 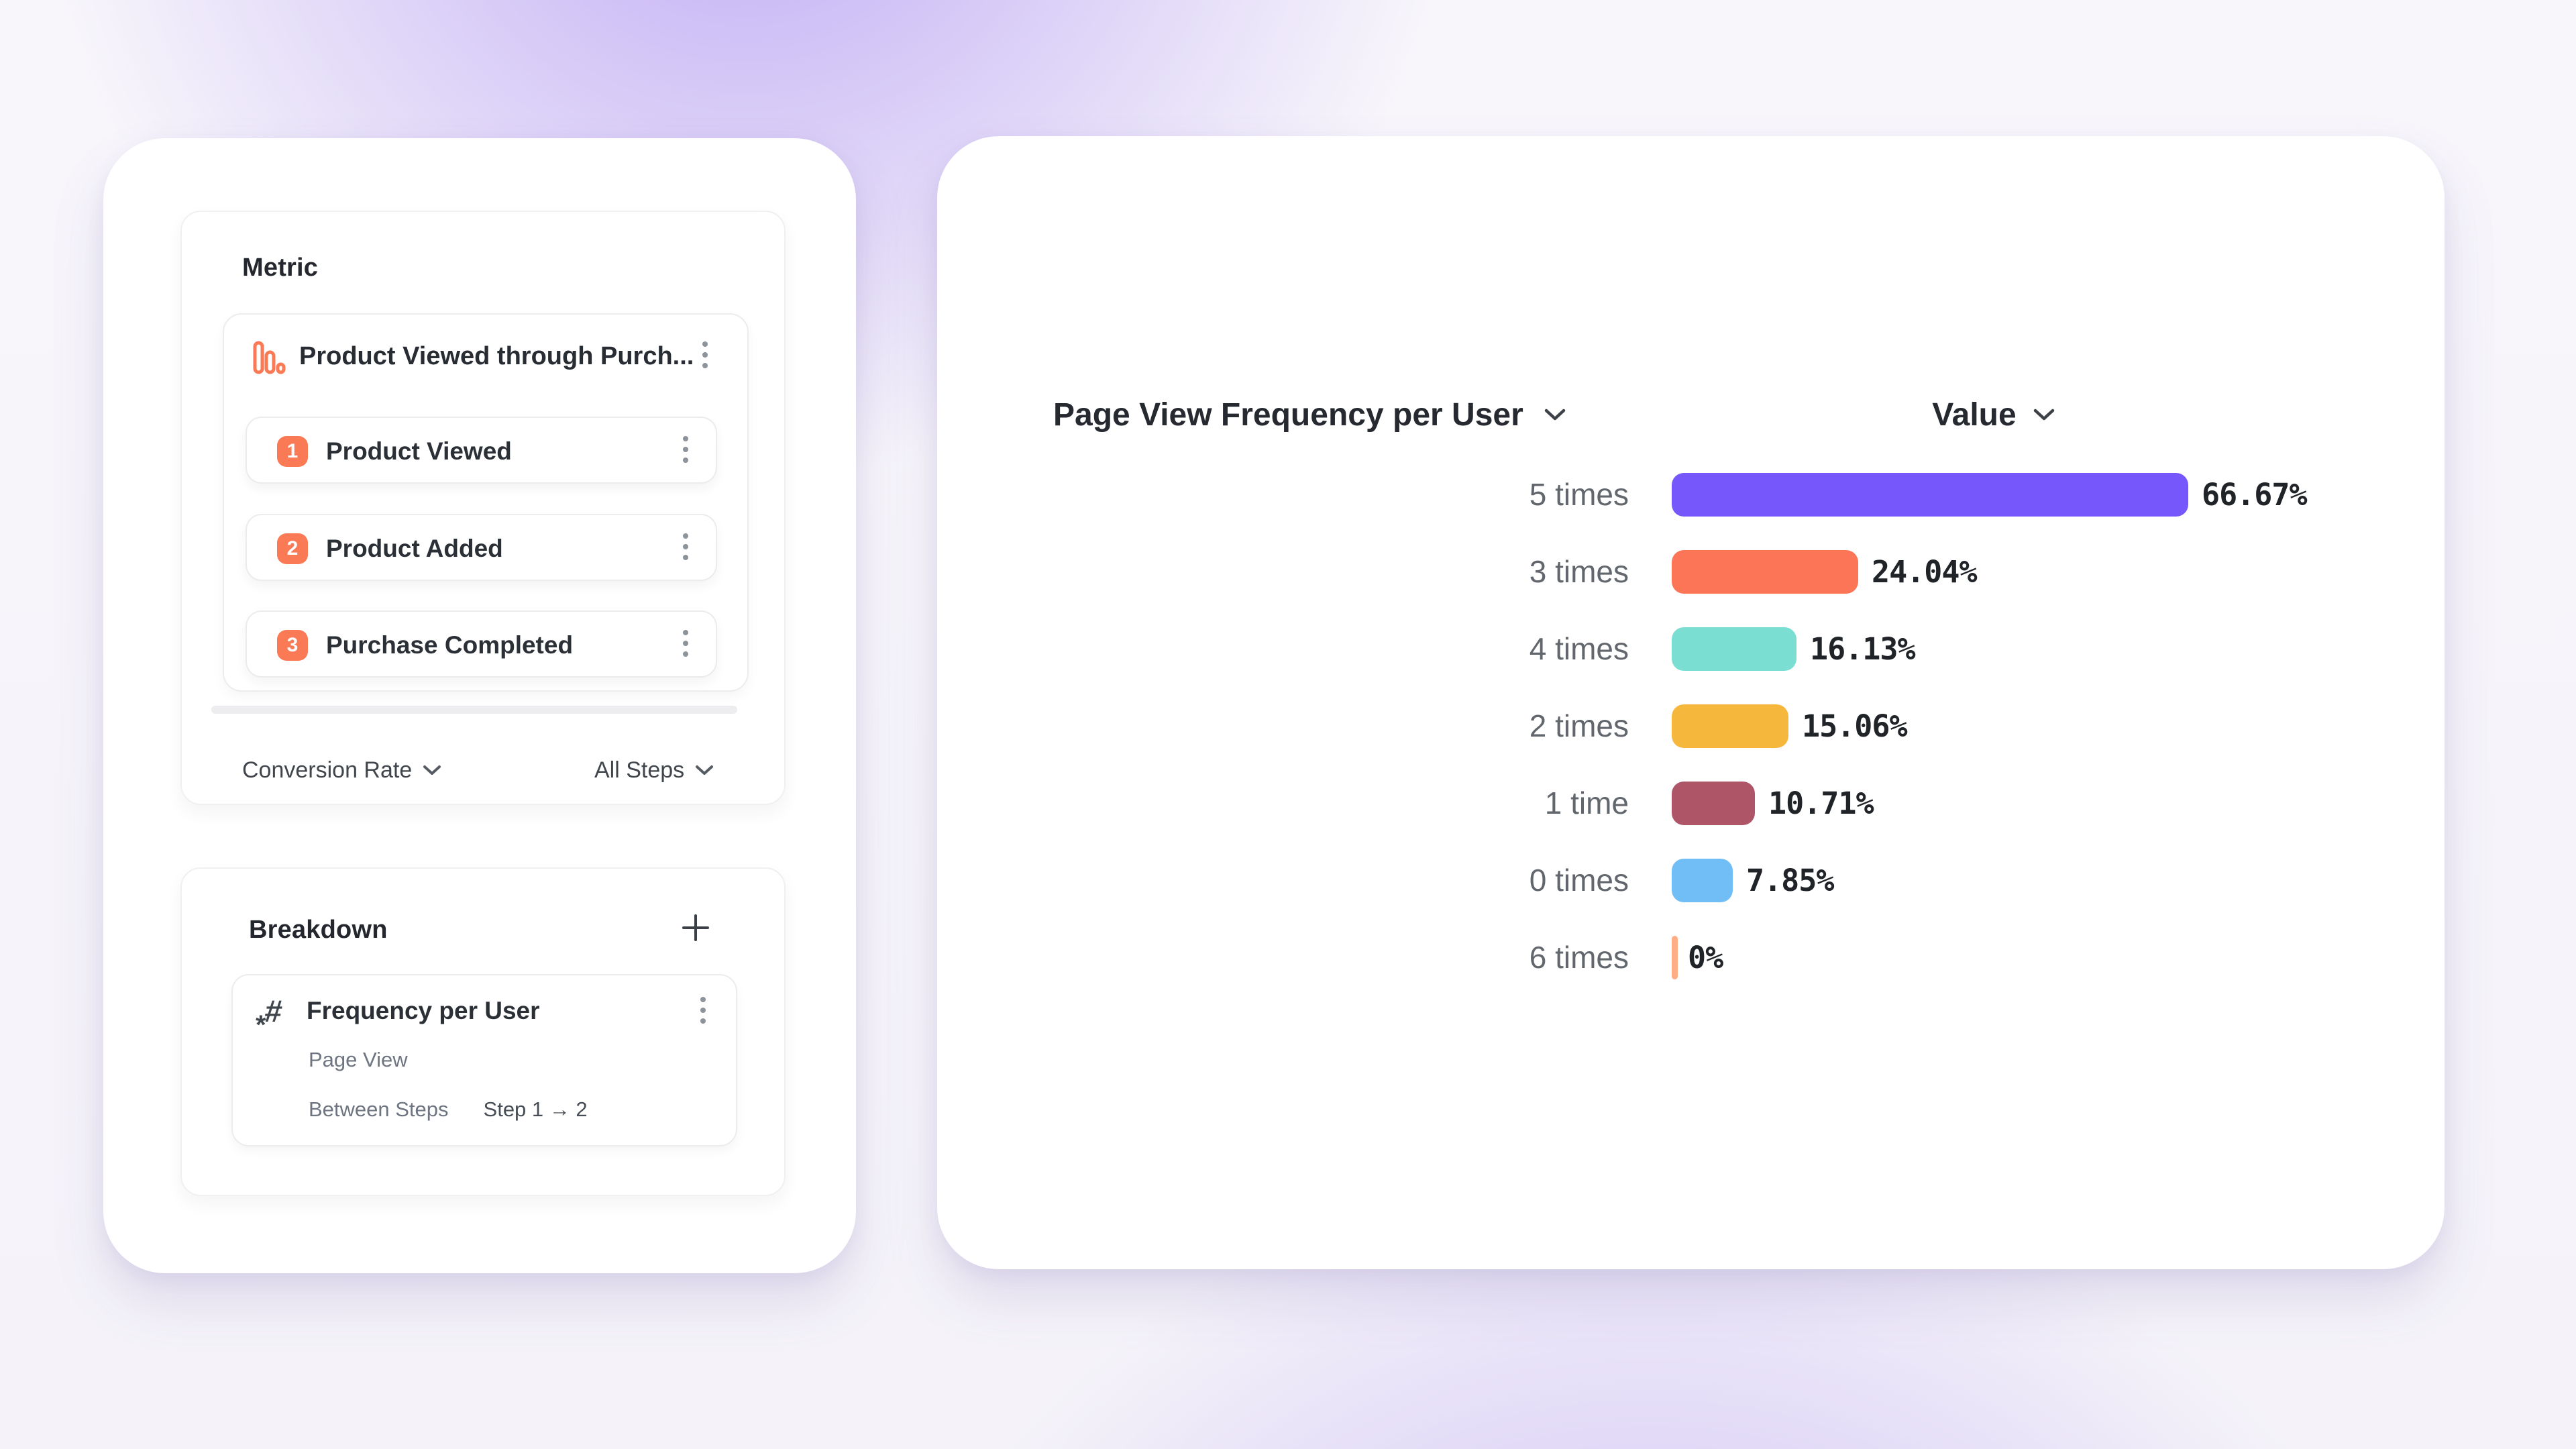 I want to click on conversion-rate-dropdown: Conversion Rate, so click(x=341, y=770).